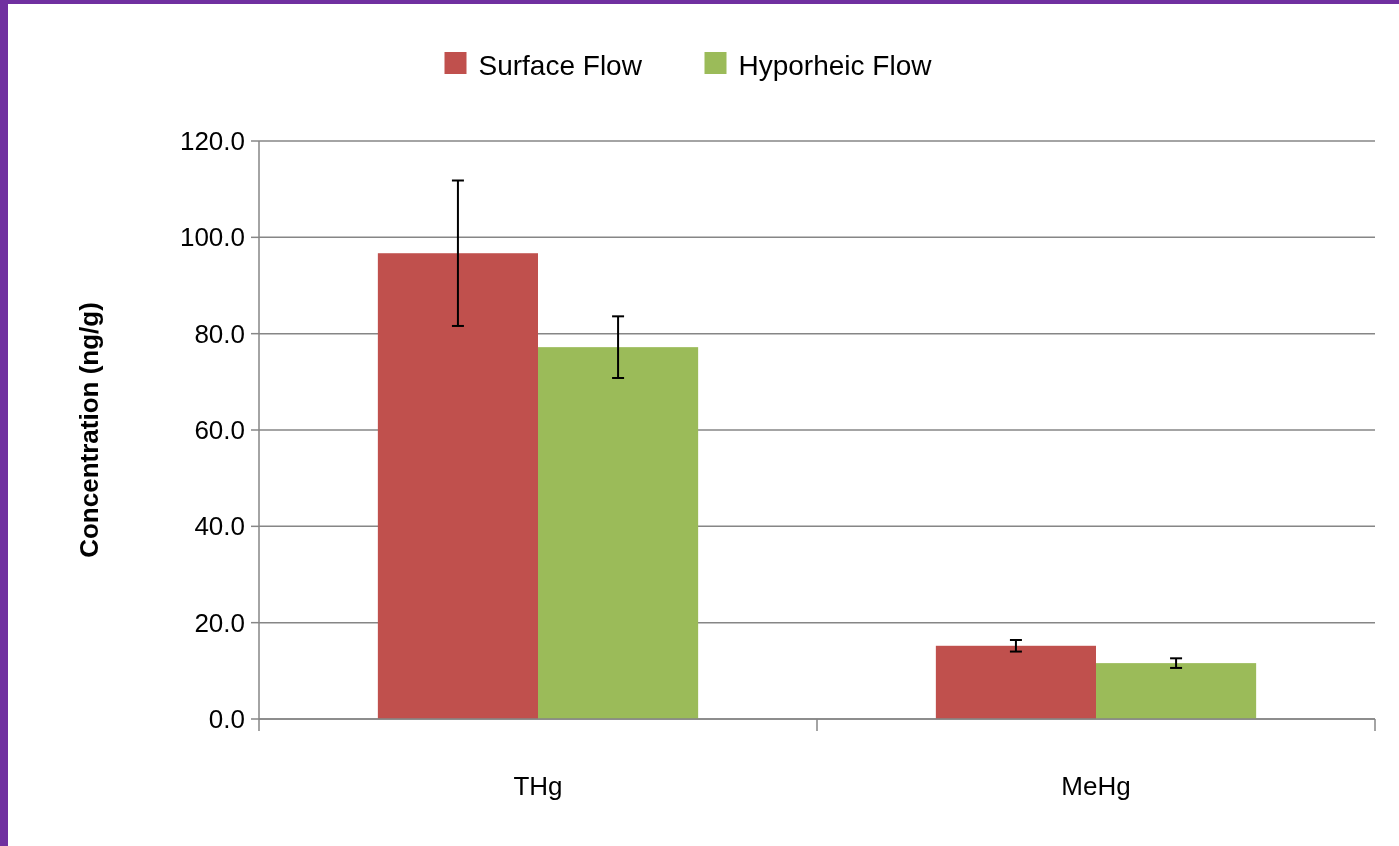 Image resolution: width=1399 pixels, height=846 pixels. Describe the element at coordinates (219, 333) in the screenshot. I see `y-tick-label: 80.0` at that location.